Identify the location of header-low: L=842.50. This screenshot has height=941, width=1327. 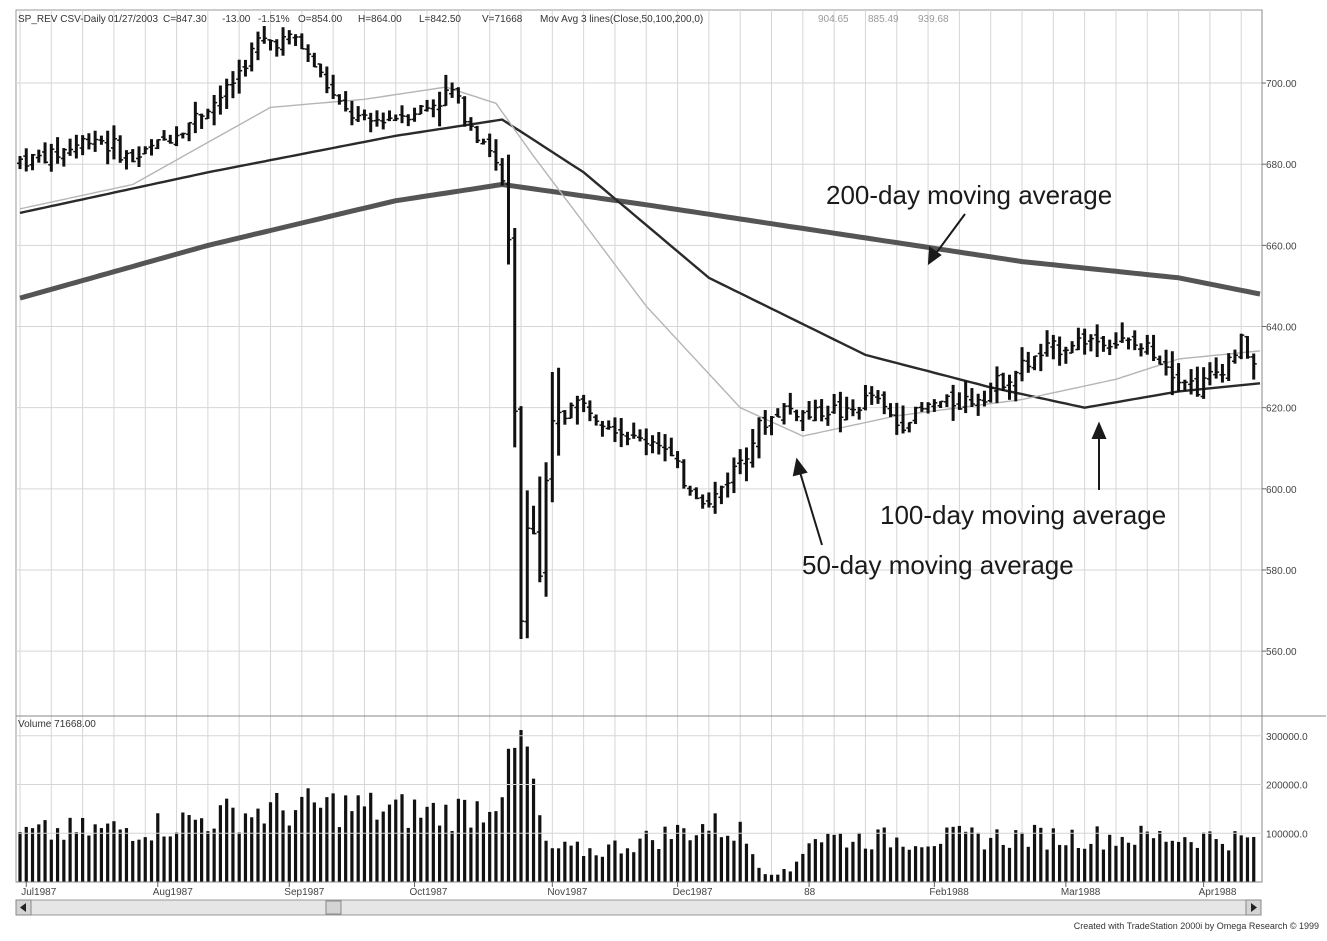
(440, 19).